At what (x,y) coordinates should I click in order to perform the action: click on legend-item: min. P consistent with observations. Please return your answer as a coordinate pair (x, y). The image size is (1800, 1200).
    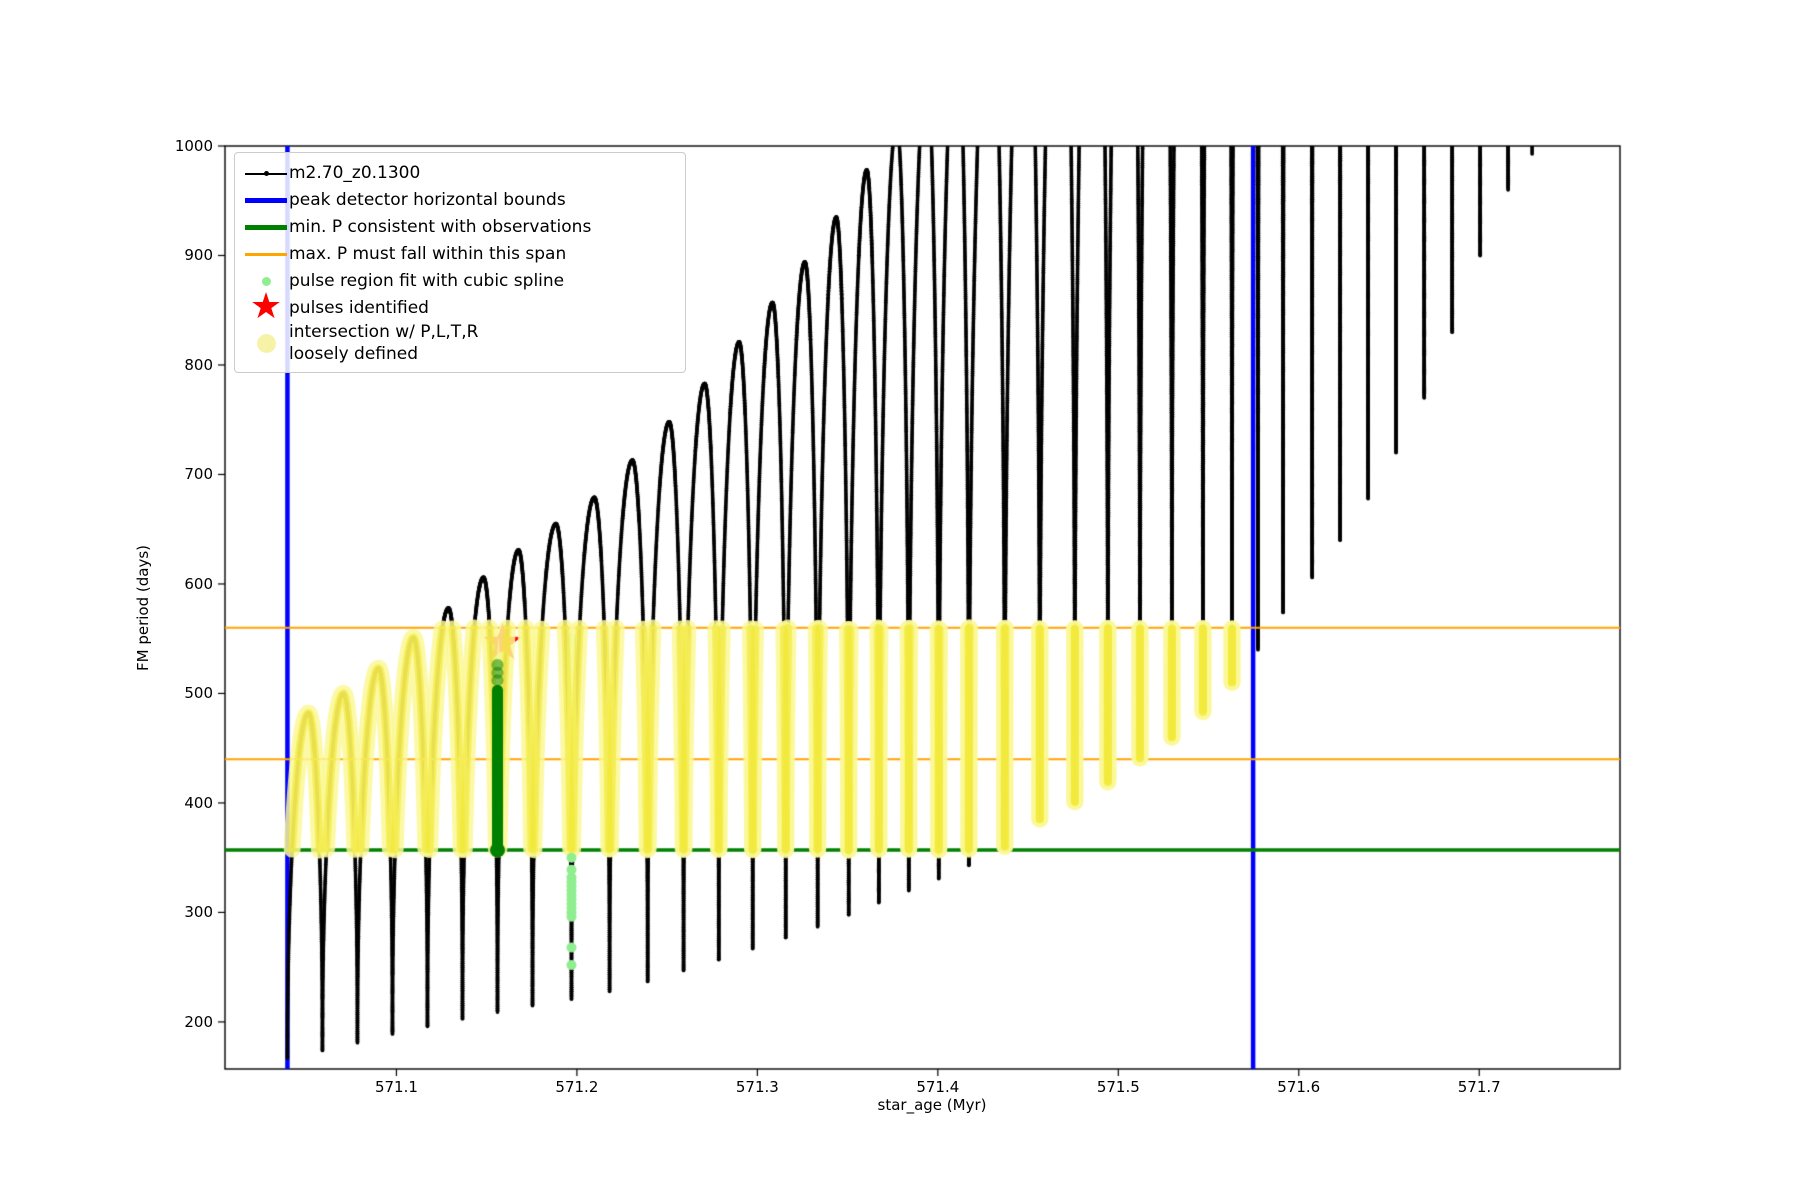
    Looking at the image, I should click on (459, 227).